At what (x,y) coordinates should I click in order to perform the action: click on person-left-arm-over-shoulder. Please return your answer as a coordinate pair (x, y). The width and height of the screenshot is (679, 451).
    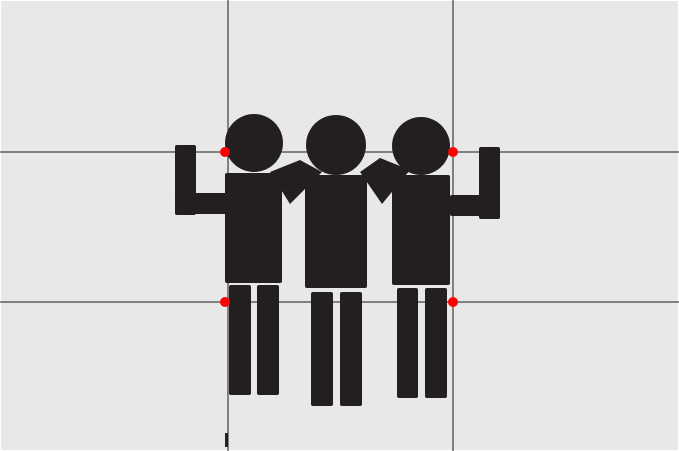
    Looking at the image, I should click on (296, 182).